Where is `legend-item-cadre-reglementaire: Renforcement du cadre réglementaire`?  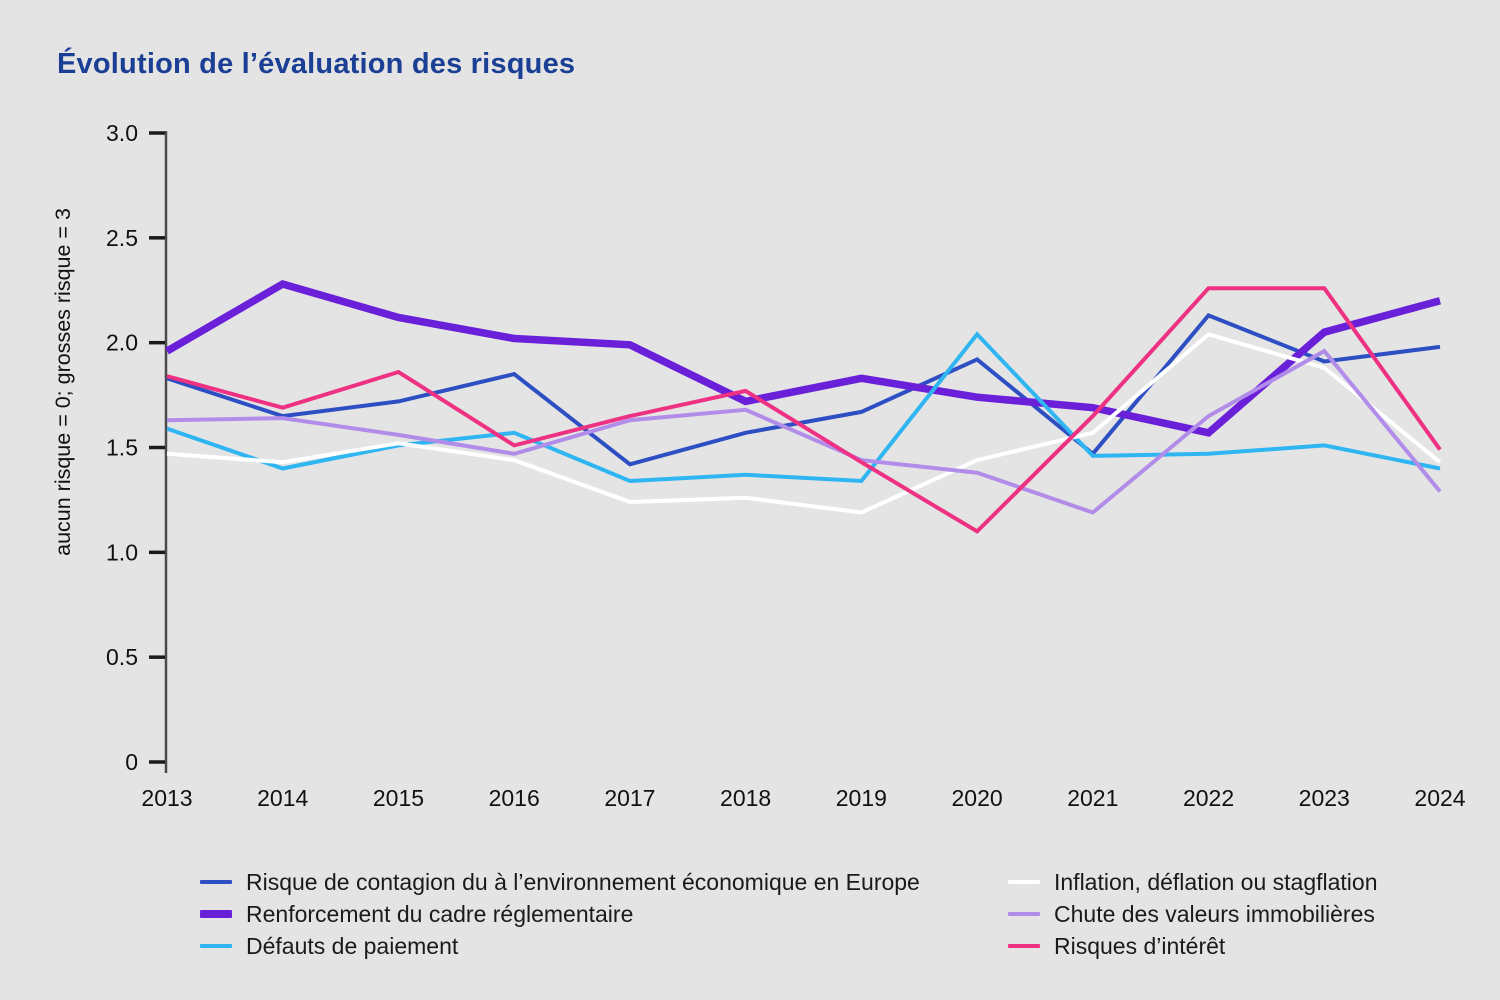
legend-item-cadre-reglementaire: Renforcement du cadre réglementaire is located at coordinates (560, 914).